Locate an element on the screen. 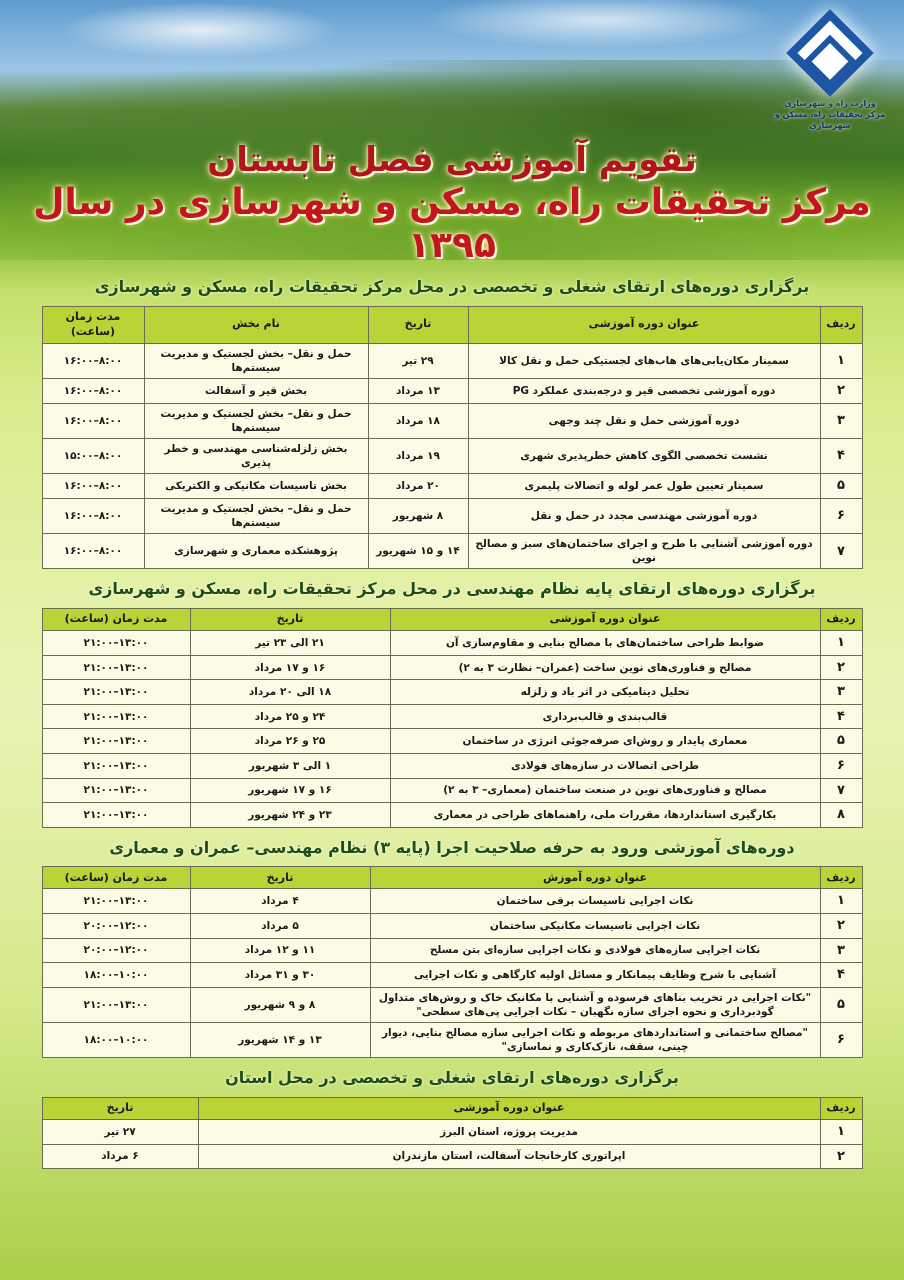 The image size is (904, 1280). table-cell: بخش تاسیسات مکانیکی و الکتریکی is located at coordinates (256, 486).